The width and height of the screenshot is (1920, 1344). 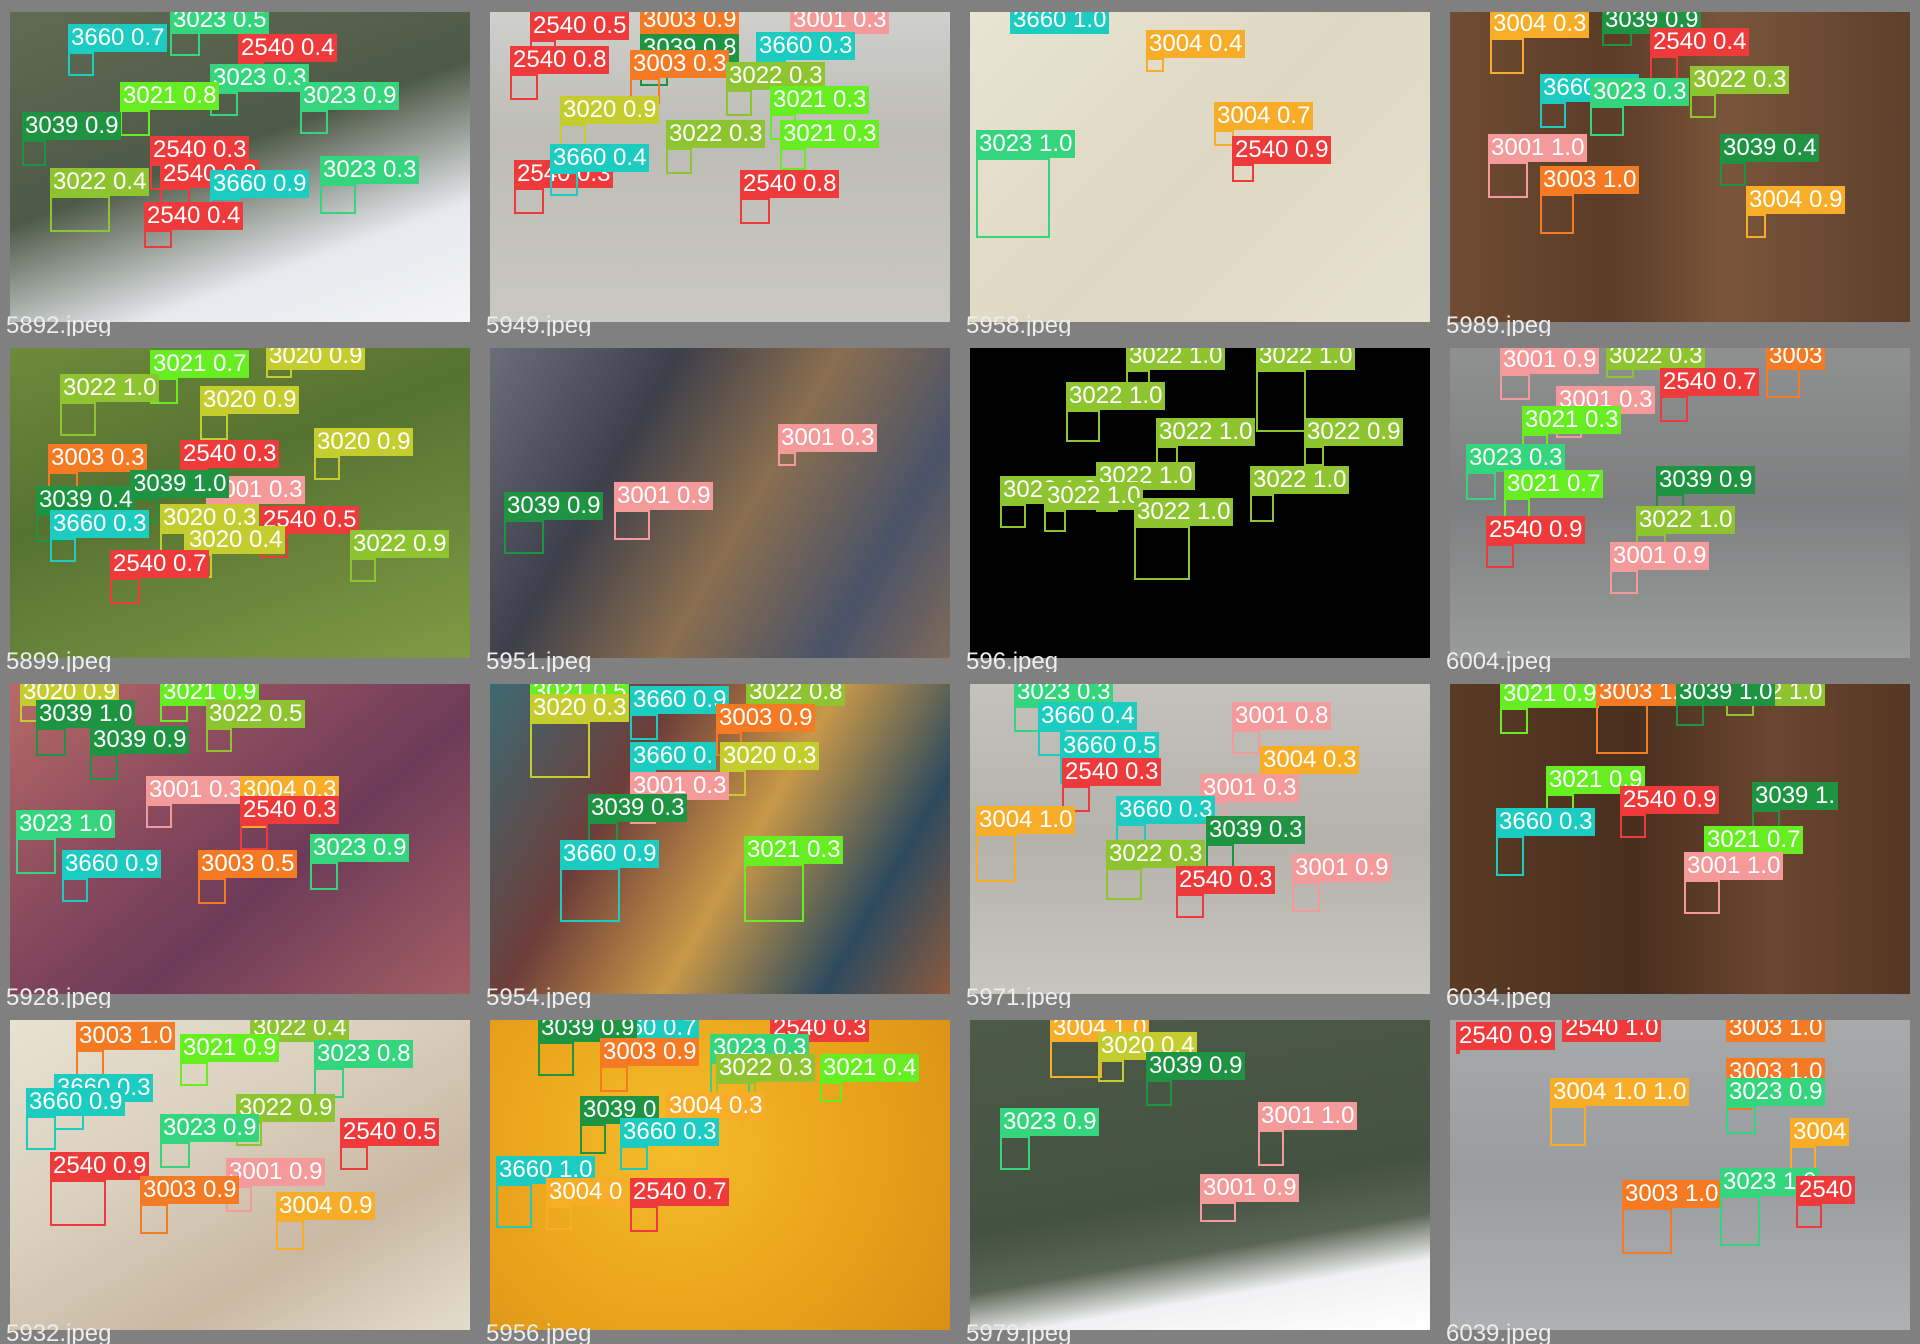 I want to click on tile-photo: 3660 1.0 3004 0.4 3004 0.7 2540 0.9 3023 1.0, so click(x=1200, y=167).